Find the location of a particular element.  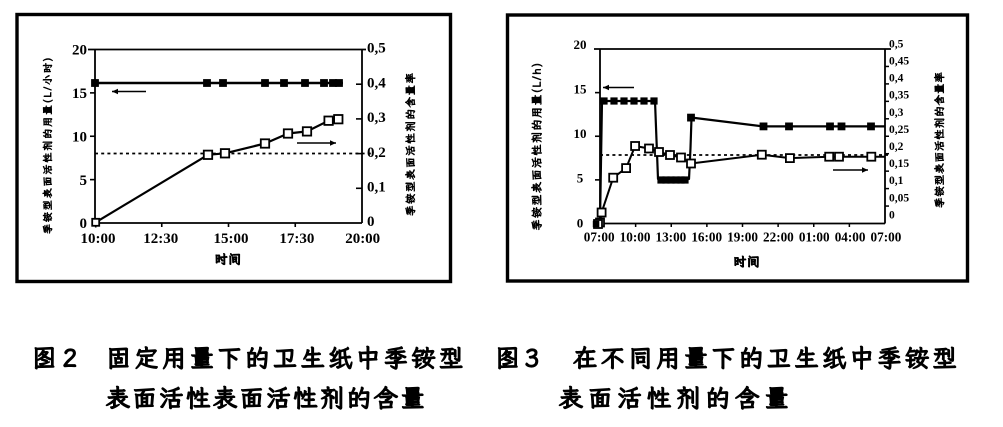

svg-text: 04:00 is located at coordinates (850, 237).